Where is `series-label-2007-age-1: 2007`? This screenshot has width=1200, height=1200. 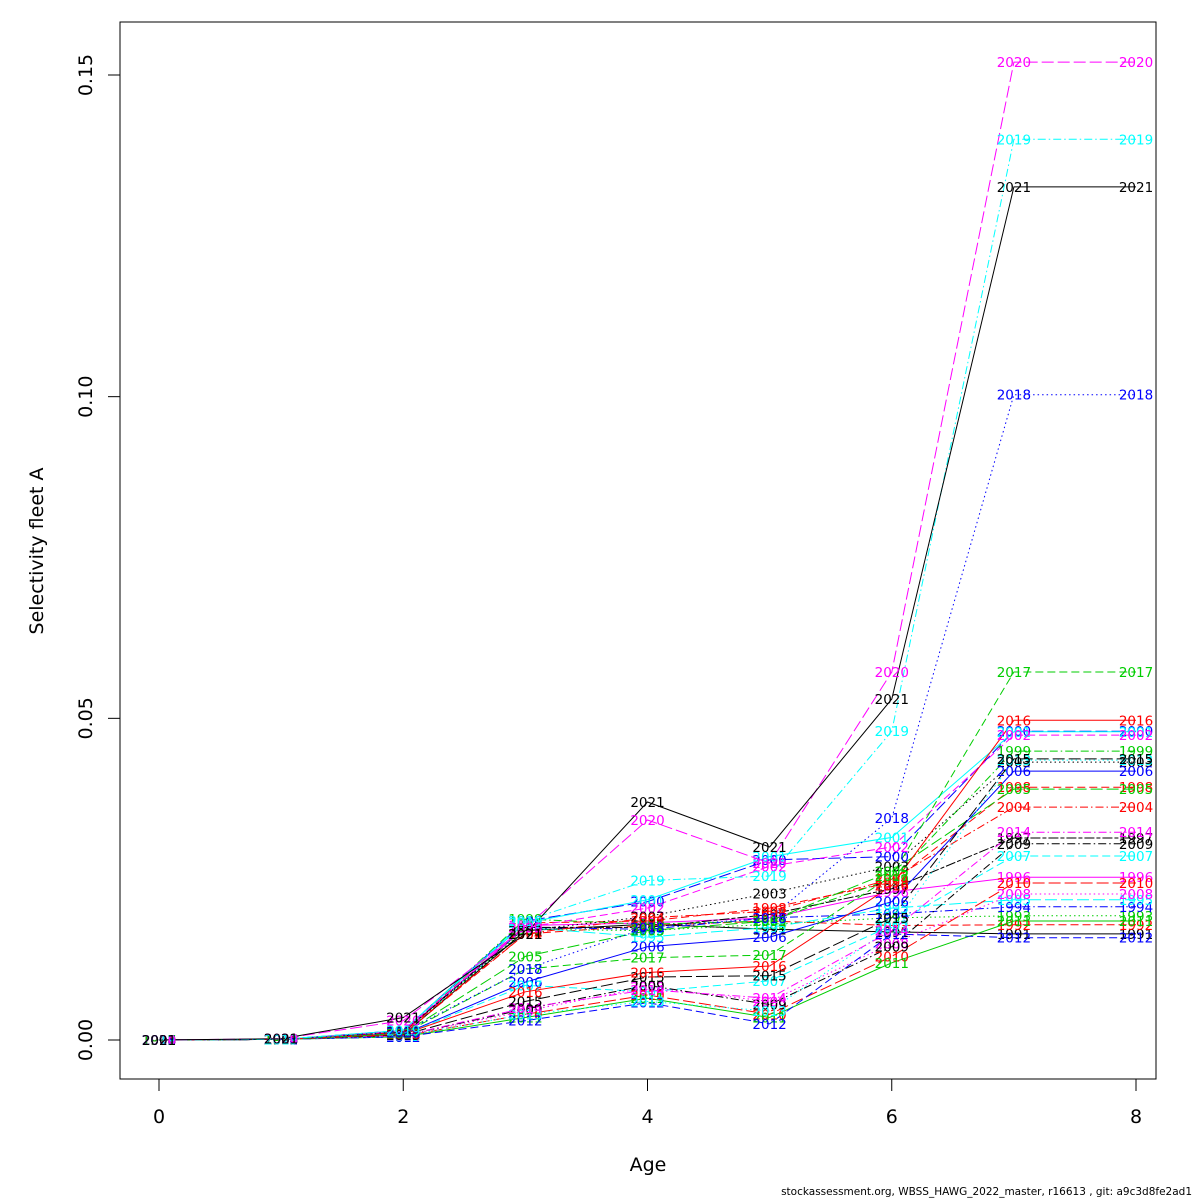
series-label-2007-age-1: 2007 is located at coordinates (281, 1040).